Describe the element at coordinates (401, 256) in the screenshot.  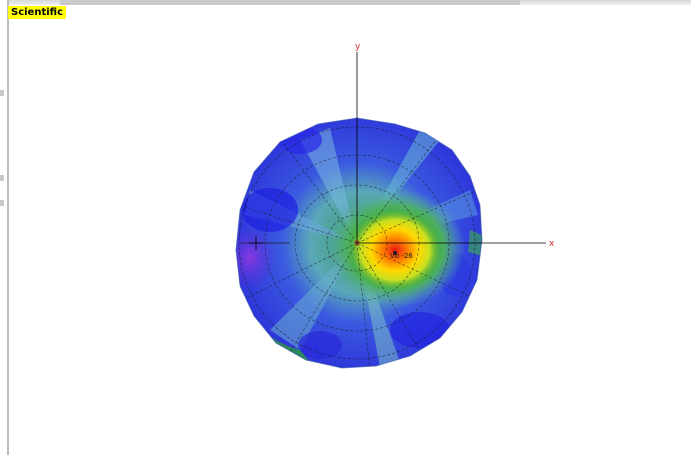
I see `peak-value-label: Vb -26` at that location.